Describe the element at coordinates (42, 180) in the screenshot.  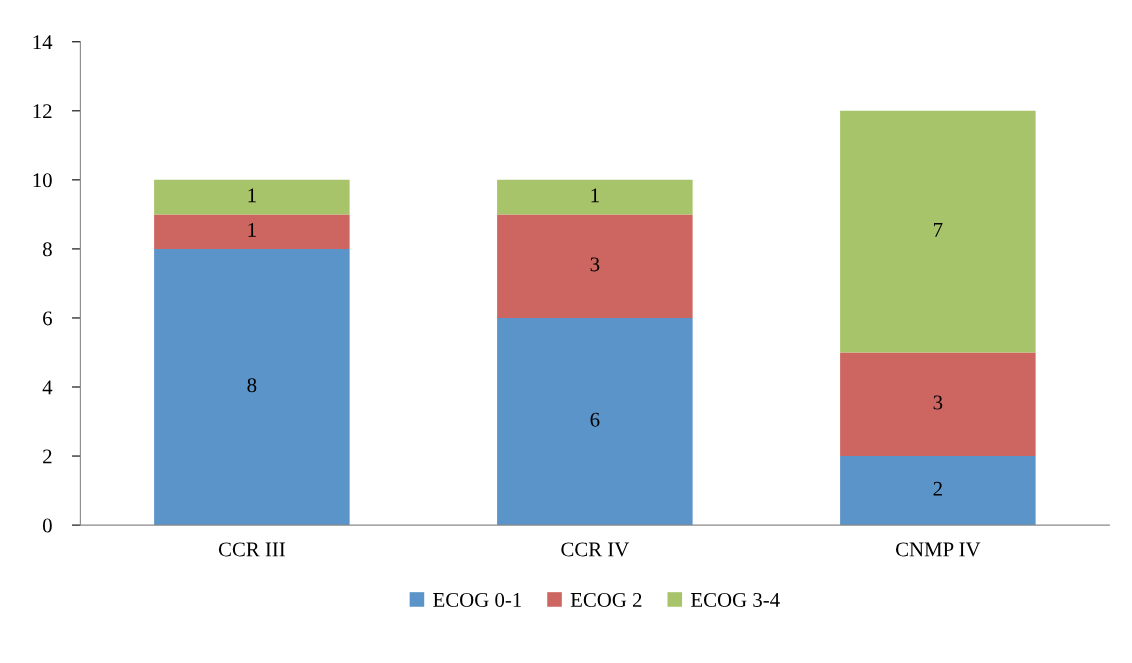
I see `y-tick-label: 10` at that location.